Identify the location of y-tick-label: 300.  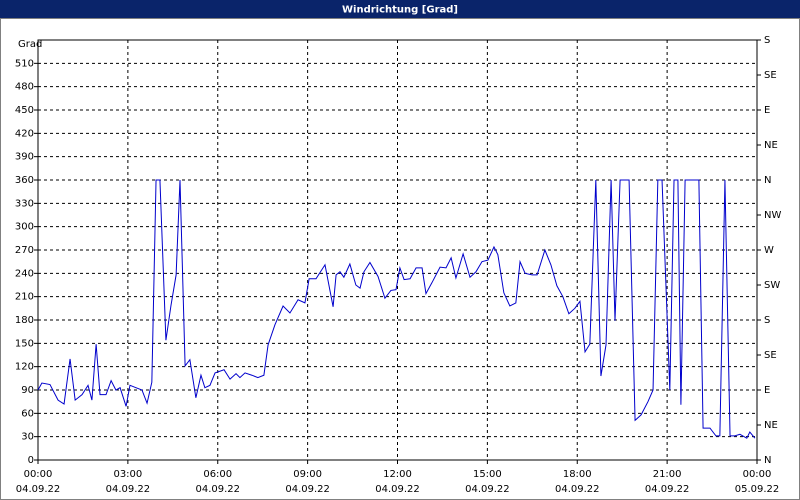
(24, 227).